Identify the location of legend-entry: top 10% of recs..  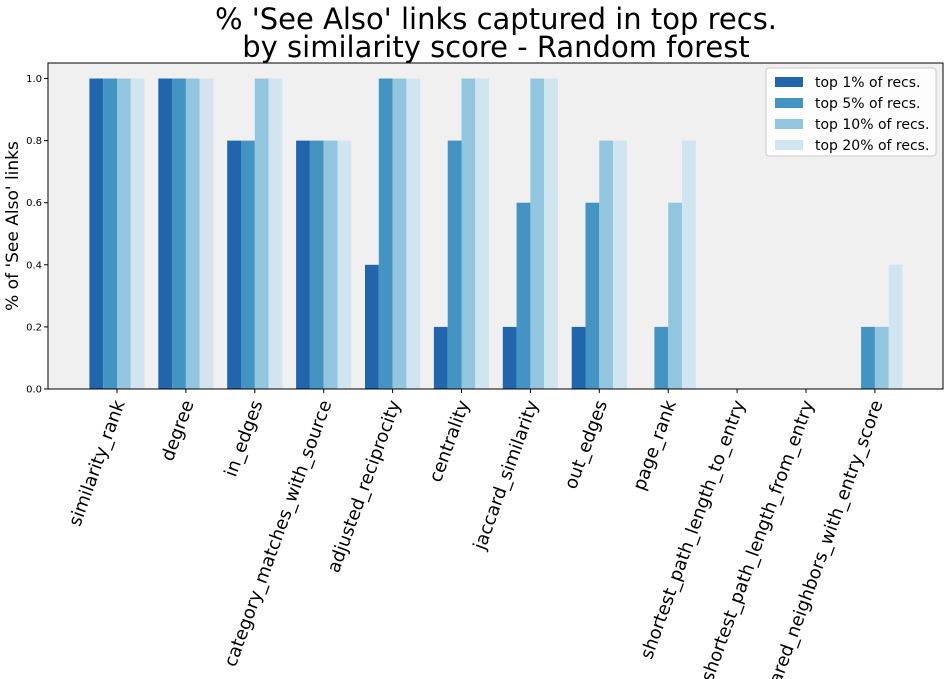
(872, 125).